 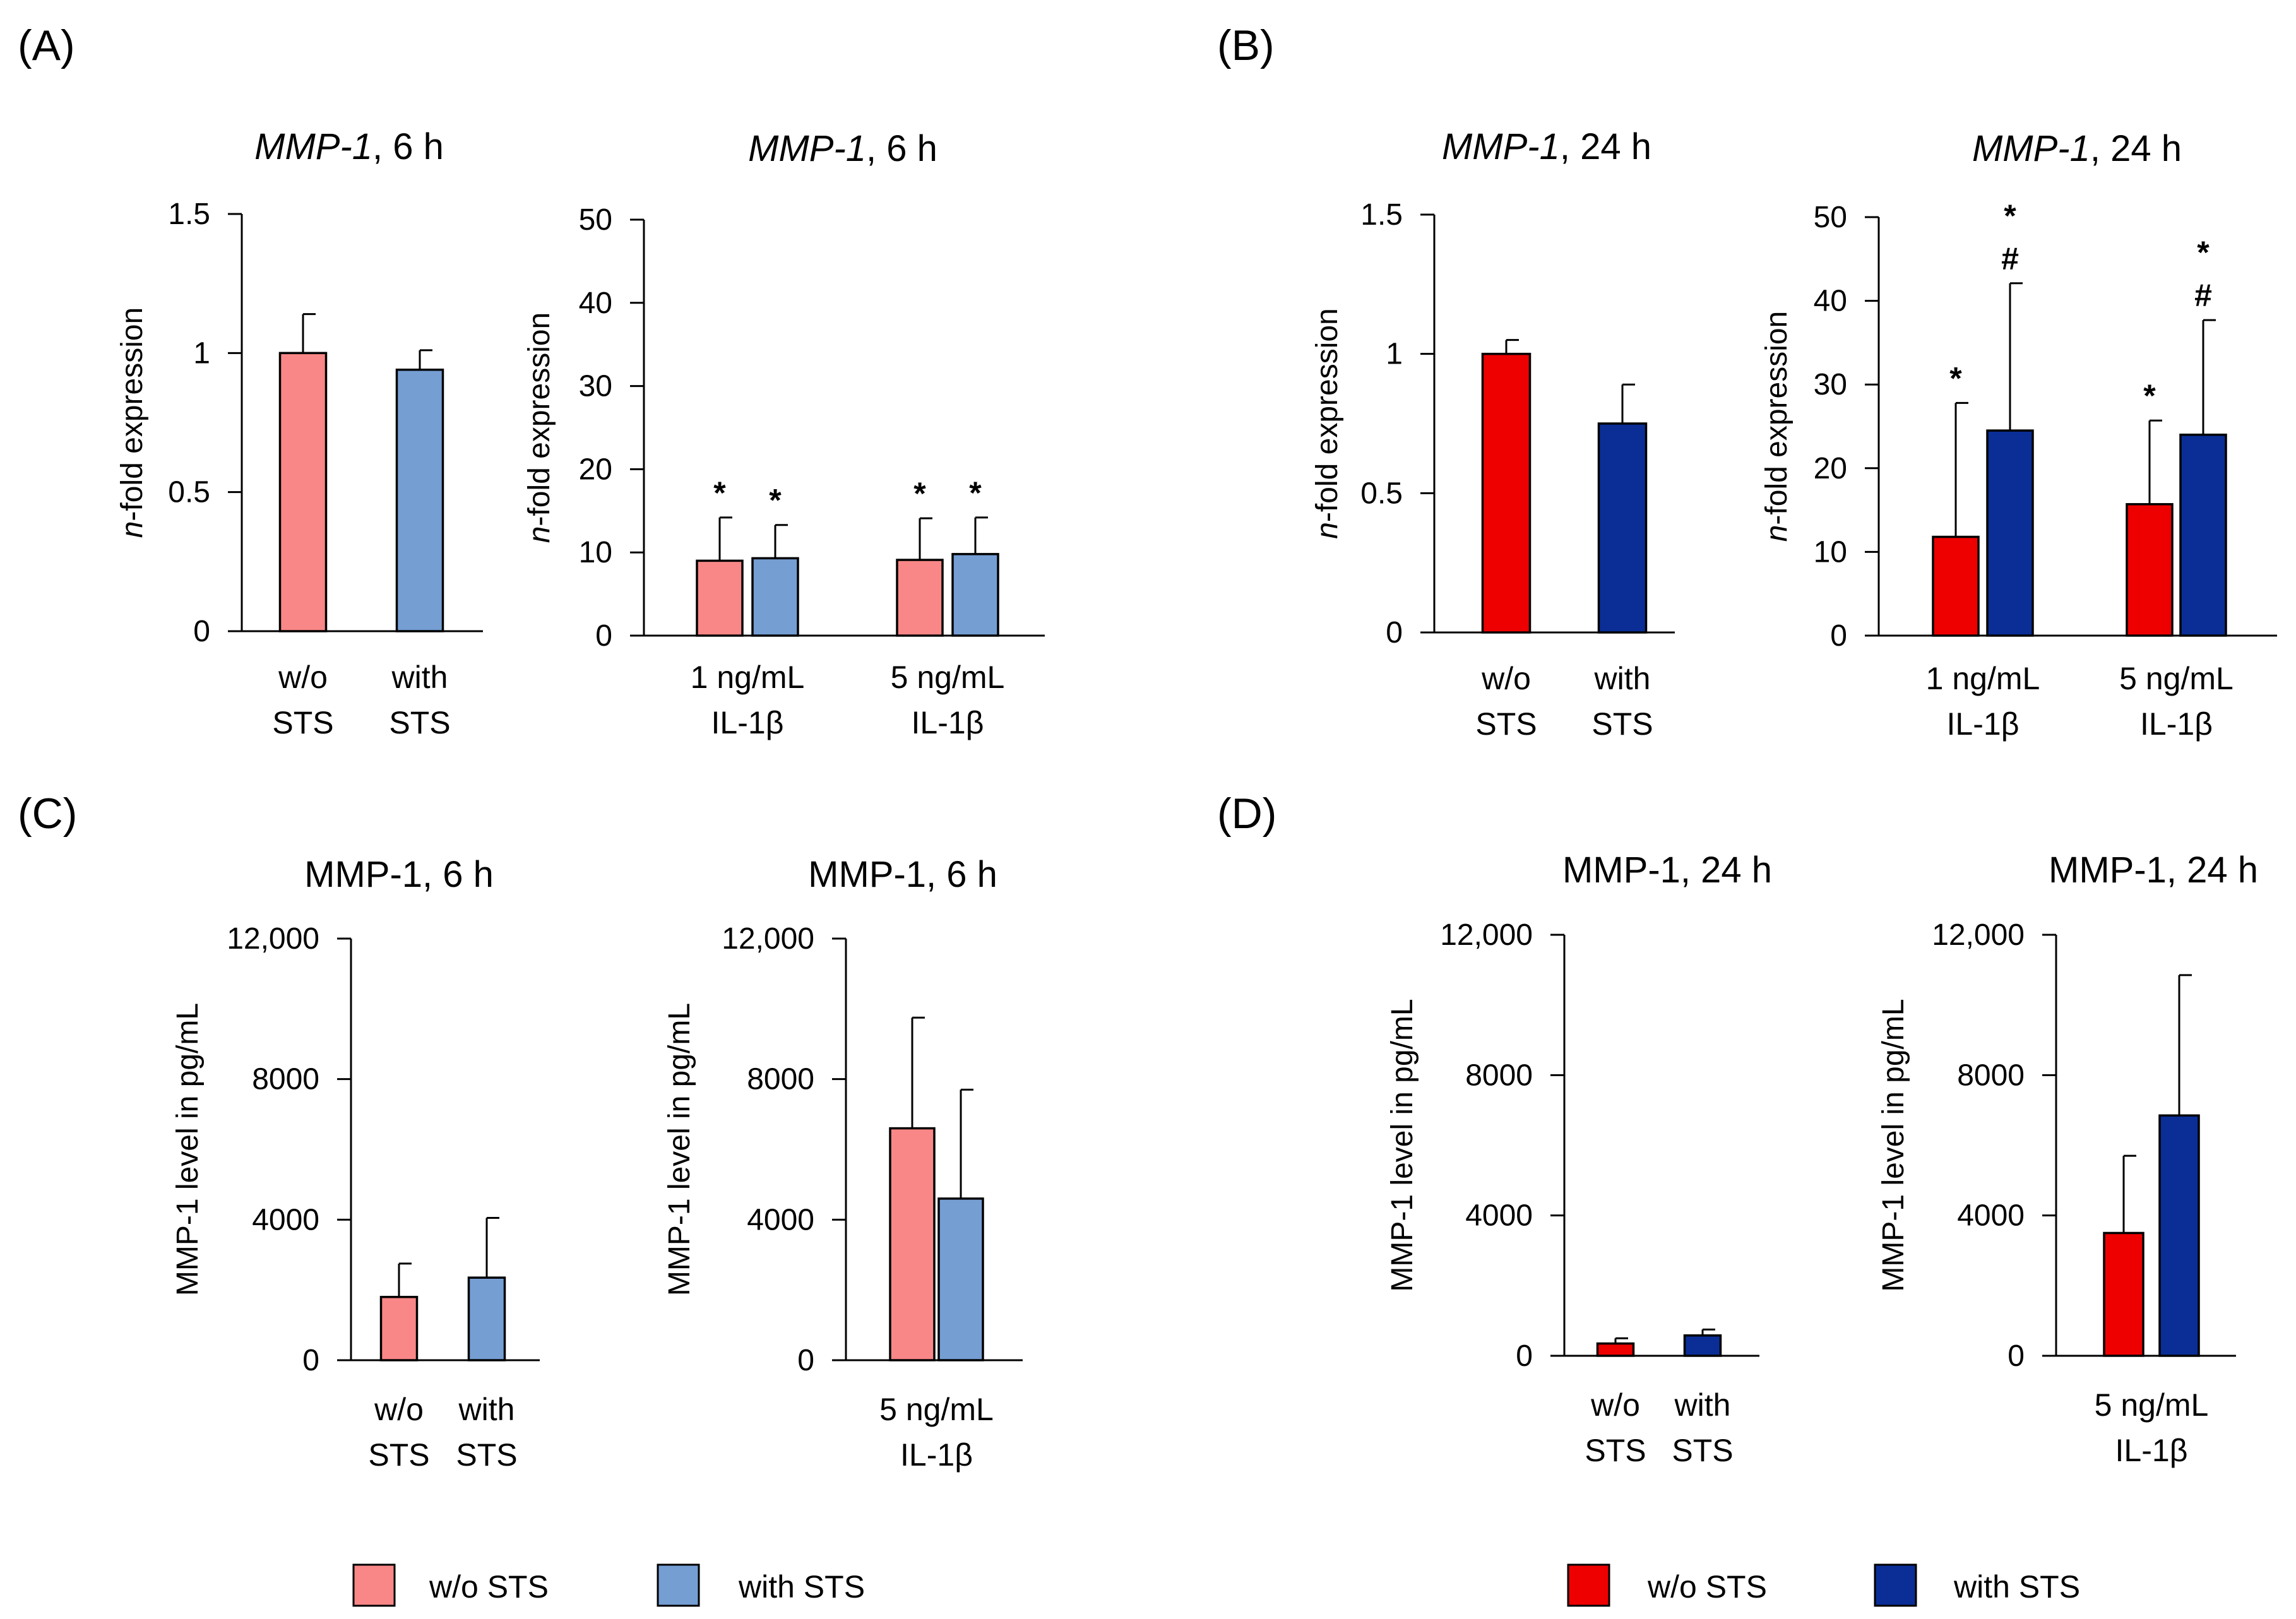 What do you see at coordinates (1983, 678) in the screenshot?
I see `category-label: 1 ng/mL` at bounding box center [1983, 678].